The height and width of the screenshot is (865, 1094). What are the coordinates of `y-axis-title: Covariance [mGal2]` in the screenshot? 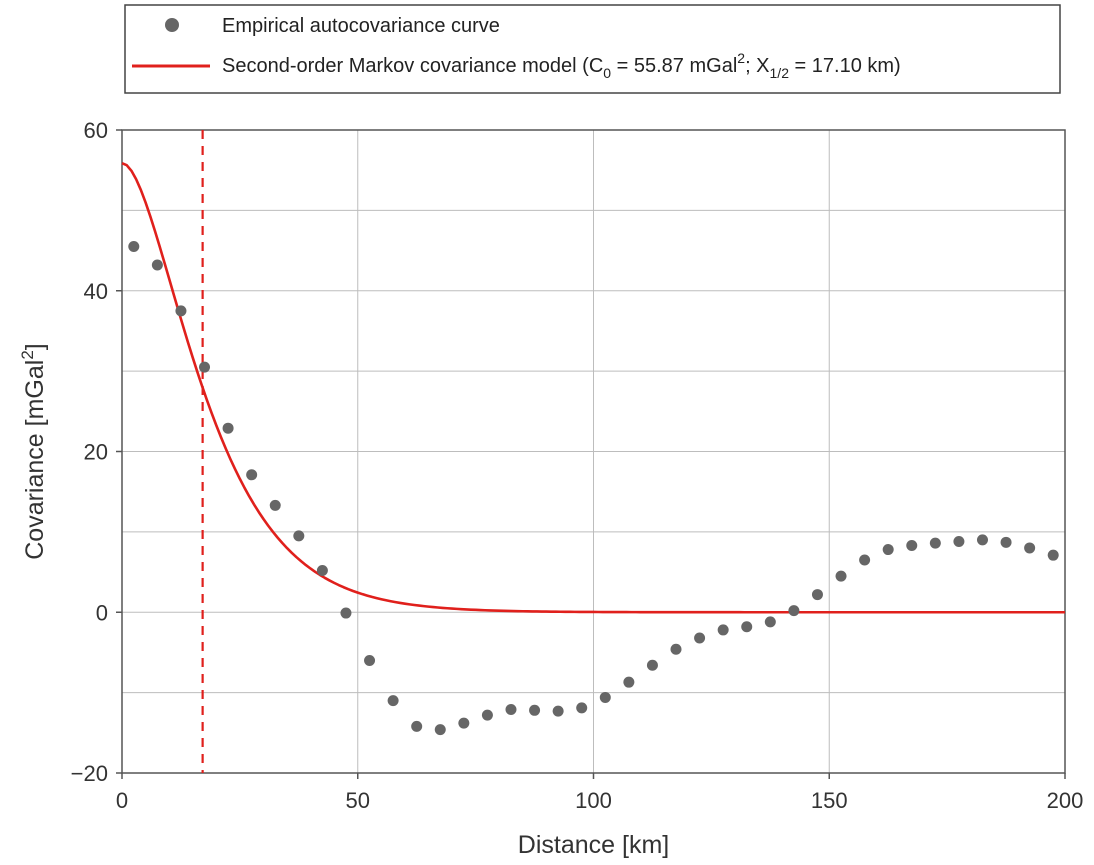 It's located at (33, 451).